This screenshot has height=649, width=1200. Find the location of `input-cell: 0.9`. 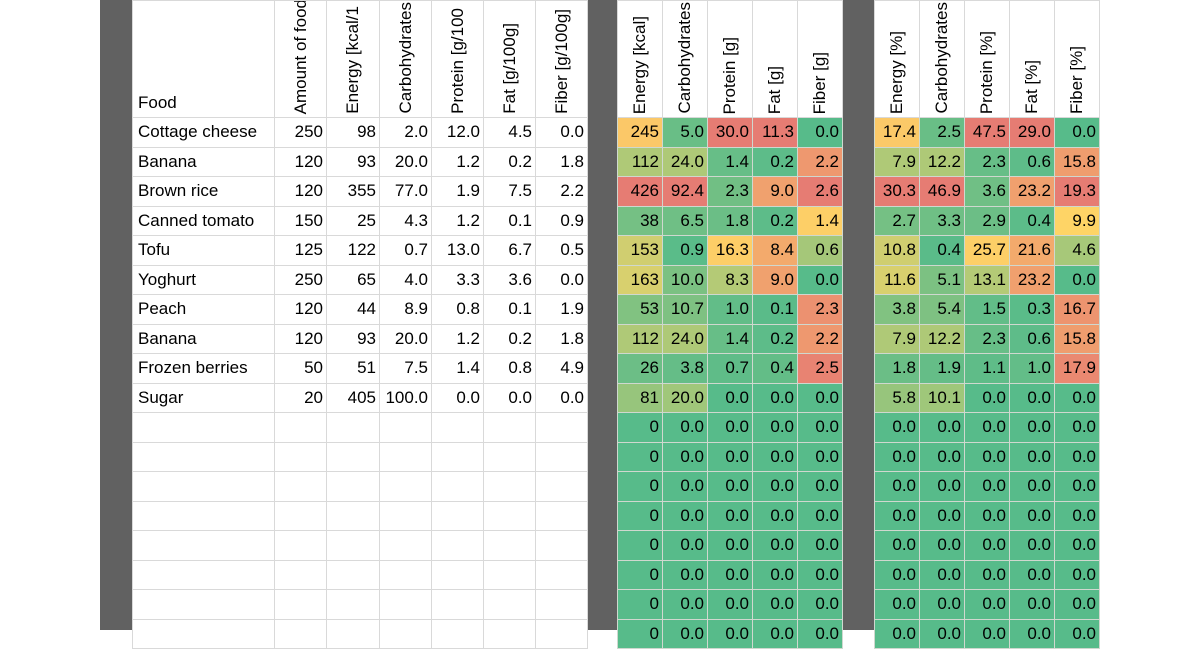

input-cell: 0.9 is located at coordinates (561, 220).